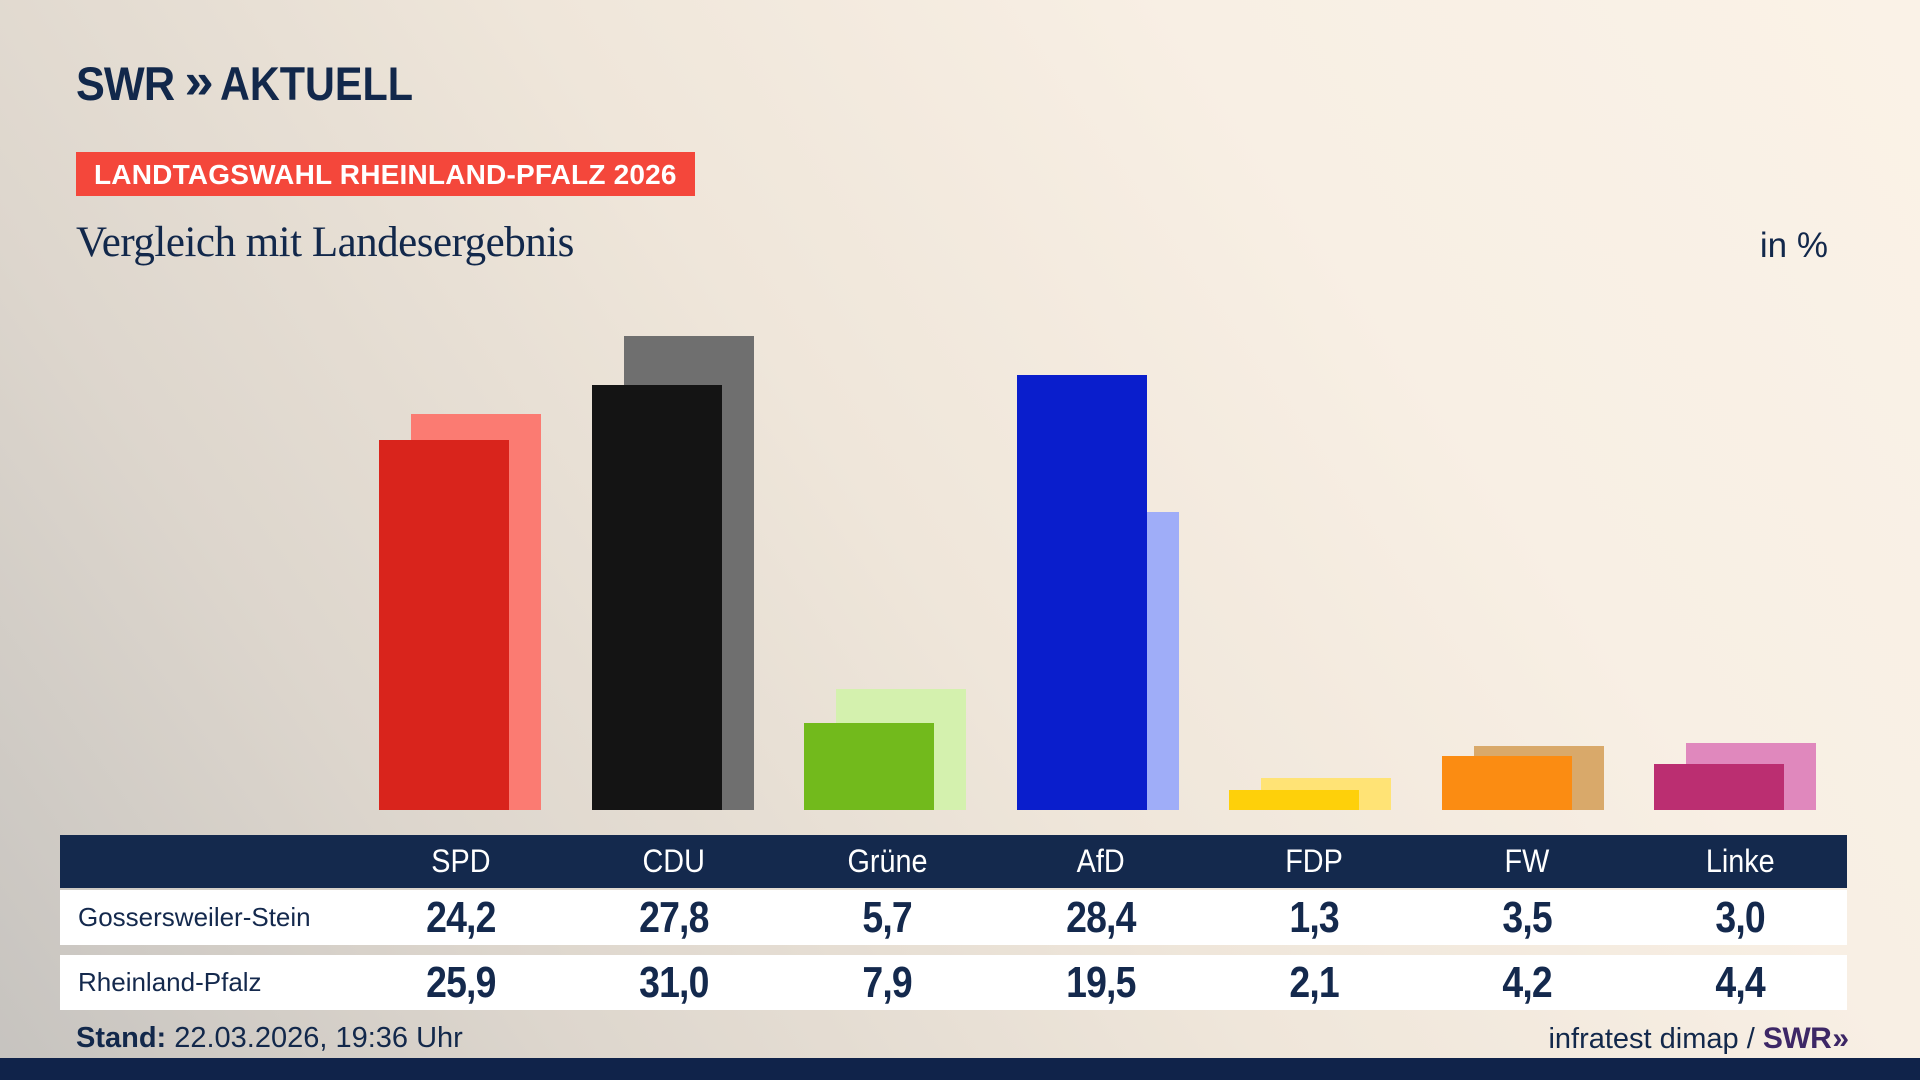 The height and width of the screenshot is (1080, 1920). Describe the element at coordinates (960, 1069) in the screenshot. I see `bottom-navy-strip` at that location.